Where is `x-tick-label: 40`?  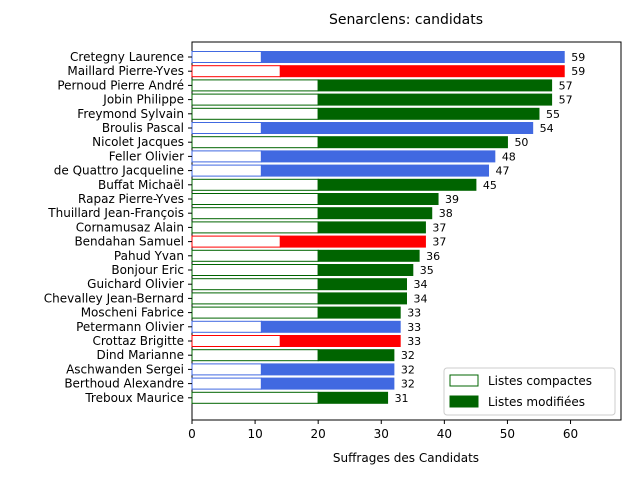 x-tick-label: 40 is located at coordinates (444, 434).